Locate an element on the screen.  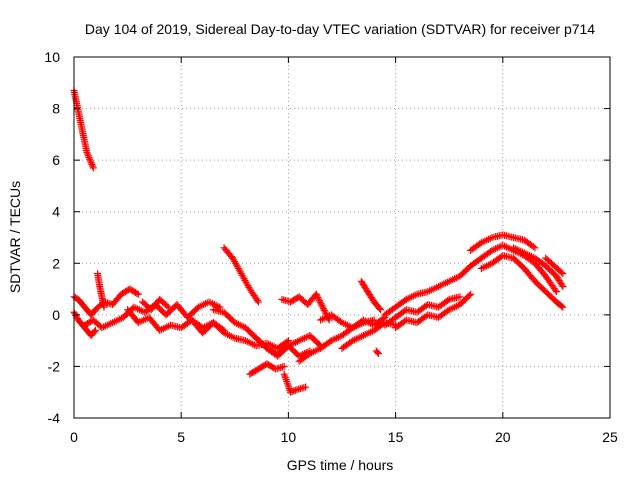
y-tick-label: 6 is located at coordinates (56, 160).